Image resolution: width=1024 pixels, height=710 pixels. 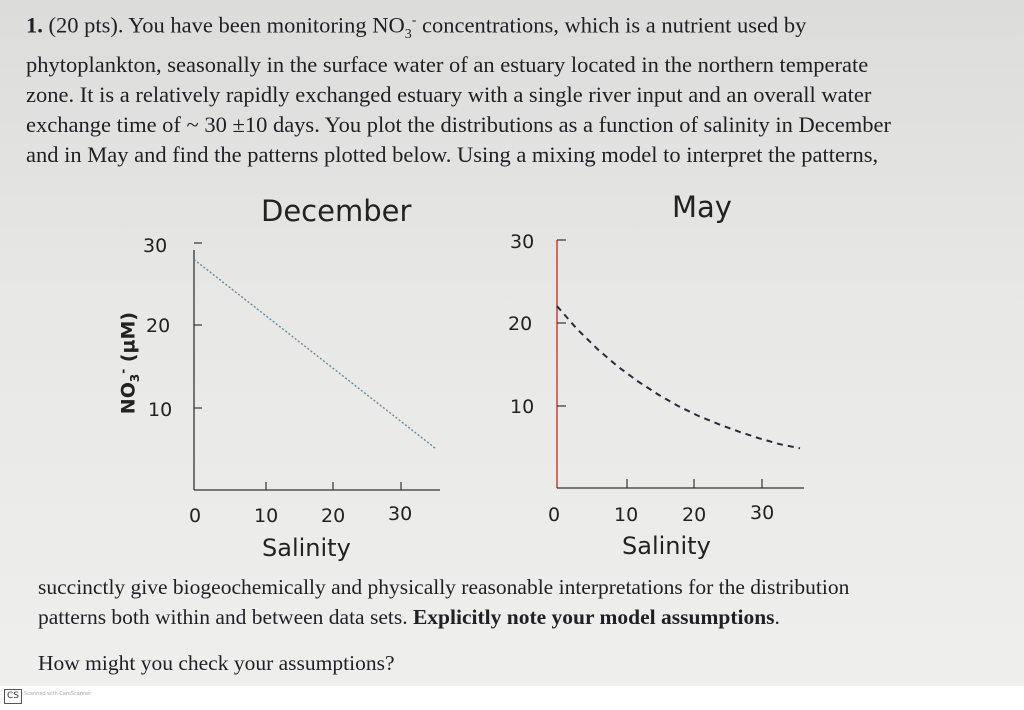 What do you see at coordinates (266, 516) in the screenshot?
I see `dec-xtick-10: 10` at bounding box center [266, 516].